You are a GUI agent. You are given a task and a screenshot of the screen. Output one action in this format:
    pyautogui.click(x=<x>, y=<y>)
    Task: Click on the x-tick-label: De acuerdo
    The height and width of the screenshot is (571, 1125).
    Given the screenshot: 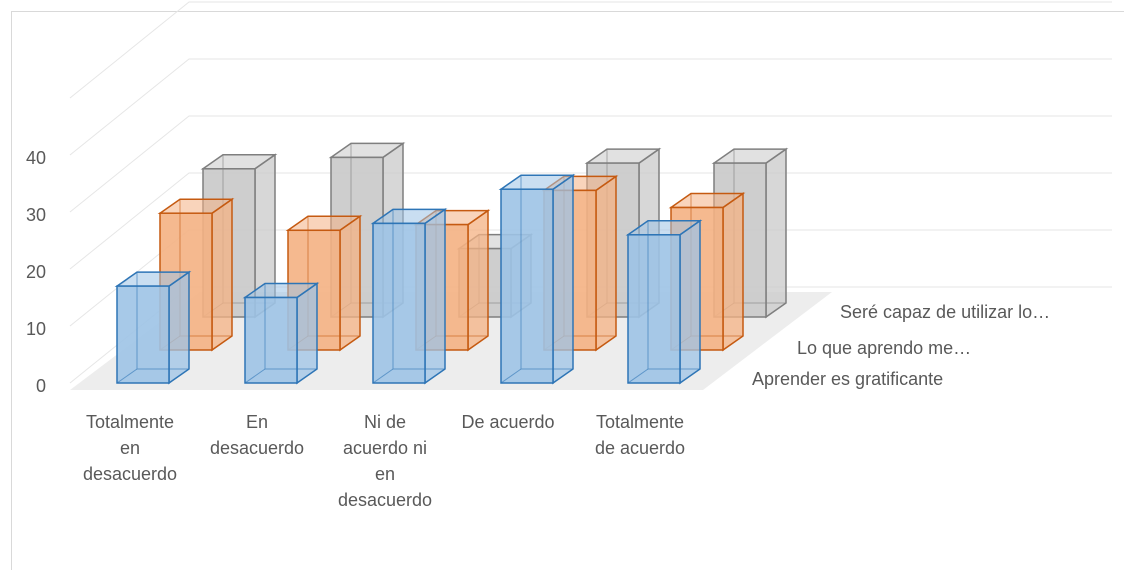 What is the action you would take?
    pyautogui.click(x=507, y=422)
    